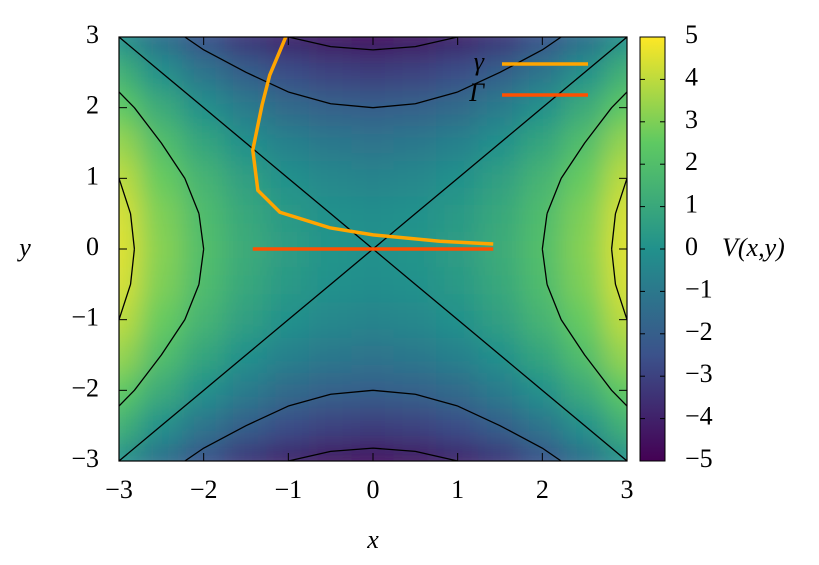 The height and width of the screenshot is (565, 819). What do you see at coordinates (372, 539) in the screenshot?
I see `x-axis-label: x` at bounding box center [372, 539].